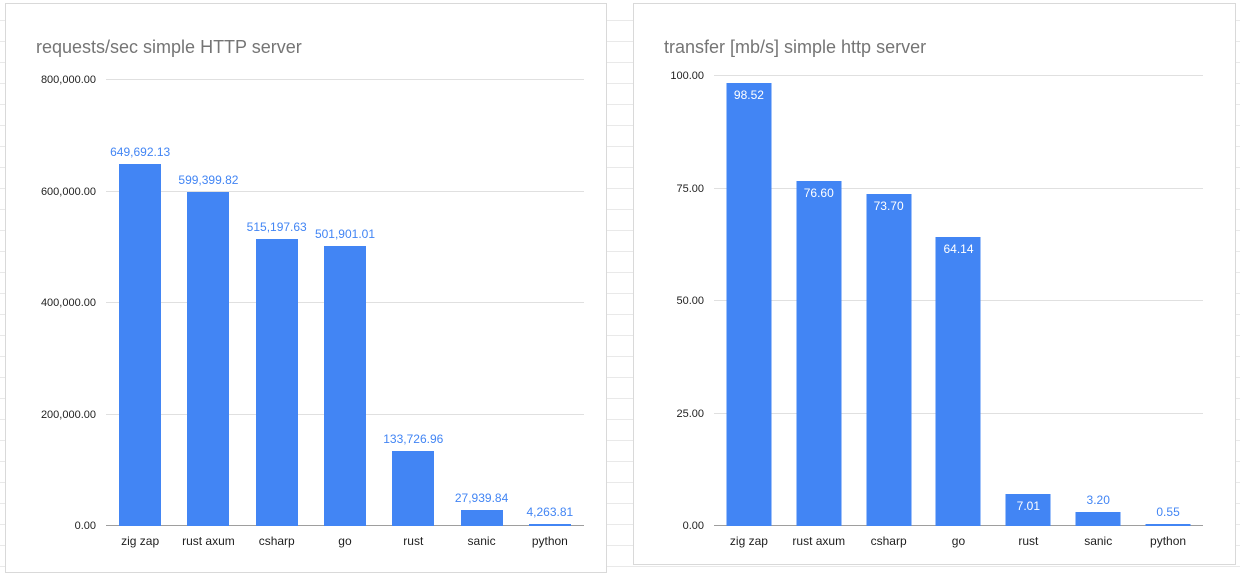 Image resolution: width=1240 pixels, height=580 pixels. I want to click on bar-slot: 7.01 rust, so click(1028, 312).